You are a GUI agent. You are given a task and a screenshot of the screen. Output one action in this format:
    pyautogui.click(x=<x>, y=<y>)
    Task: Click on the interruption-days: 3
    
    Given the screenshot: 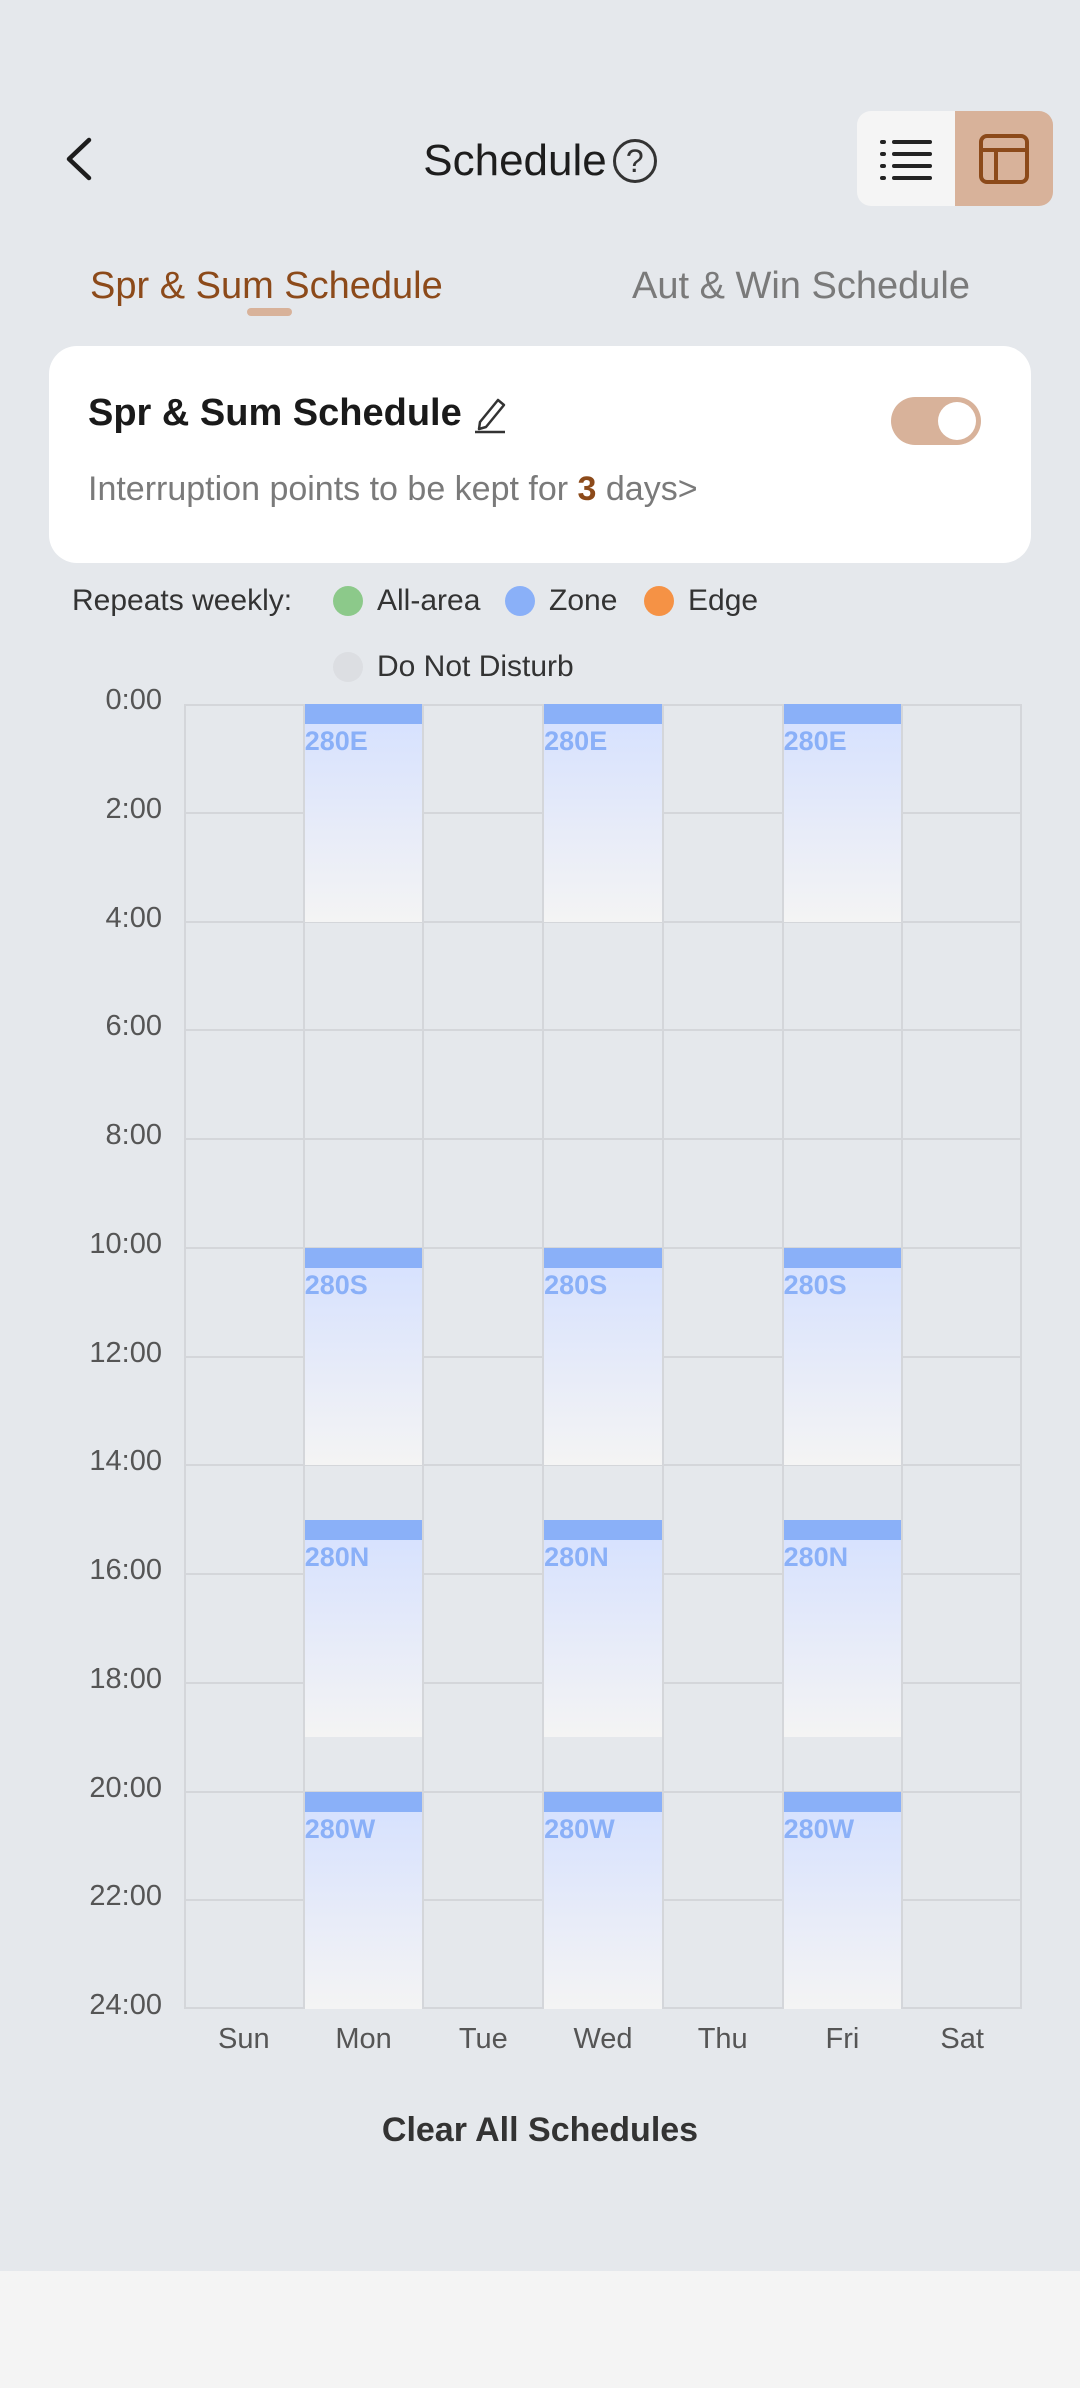 What is the action you would take?
    pyautogui.click(x=587, y=489)
    